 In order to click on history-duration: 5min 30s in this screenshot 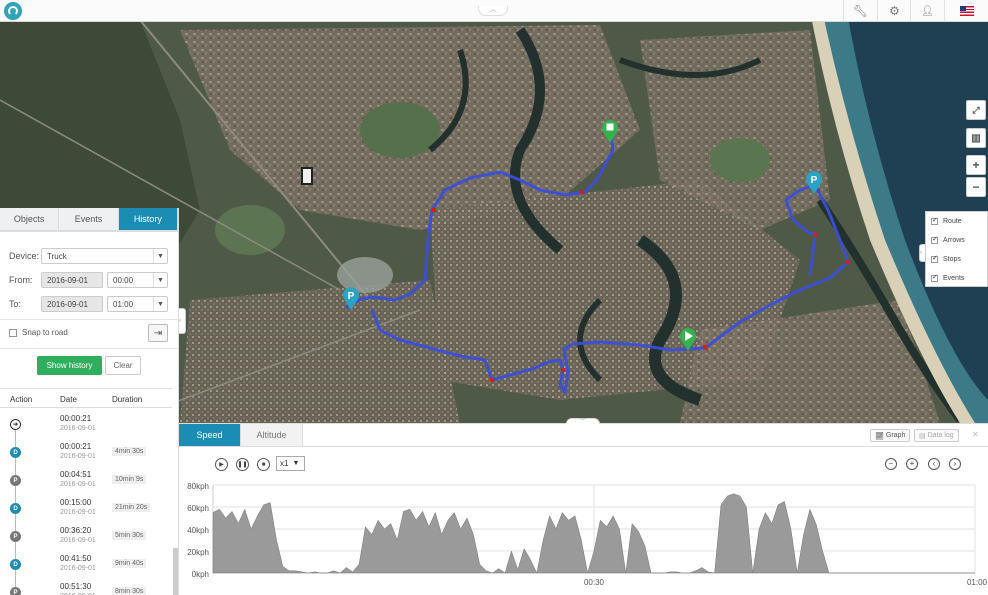, I will do `click(129, 535)`.